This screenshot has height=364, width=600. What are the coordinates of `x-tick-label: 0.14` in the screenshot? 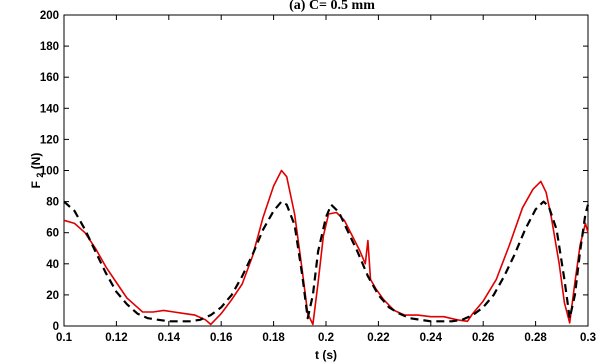 It's located at (169, 338).